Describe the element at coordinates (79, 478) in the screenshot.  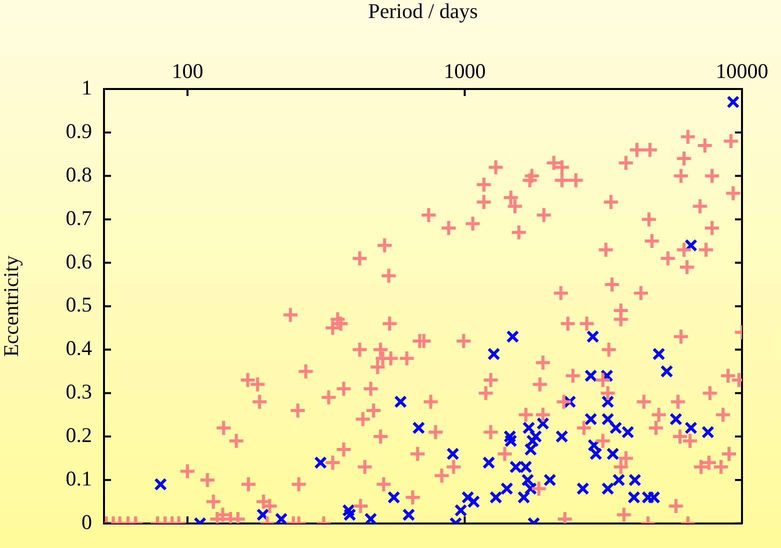
I see `y-tick-label: 0.1` at that location.